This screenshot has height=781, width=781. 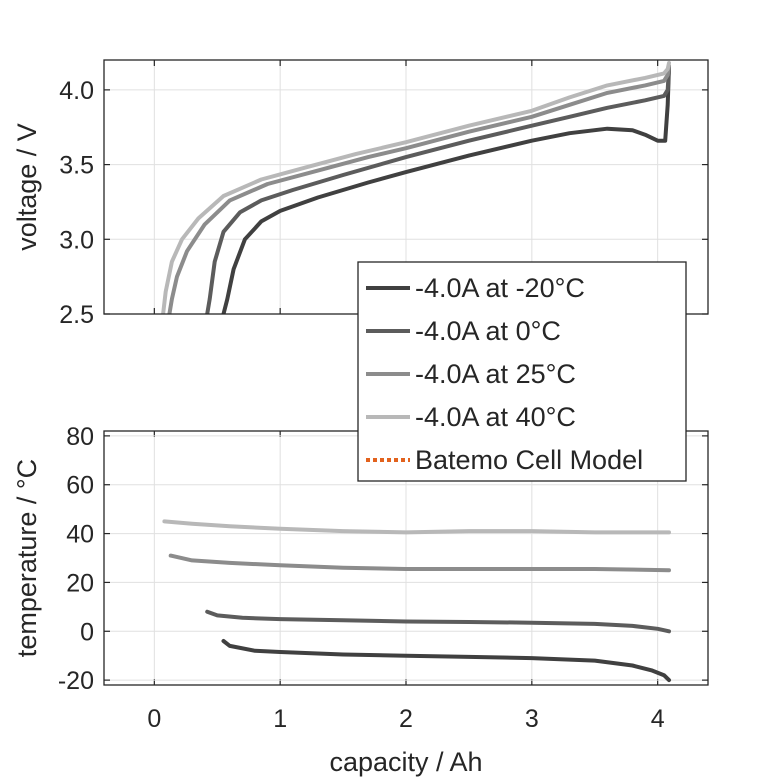 What do you see at coordinates (87, 632) in the screenshot?
I see `temperature-ytick-label-1: 0` at bounding box center [87, 632].